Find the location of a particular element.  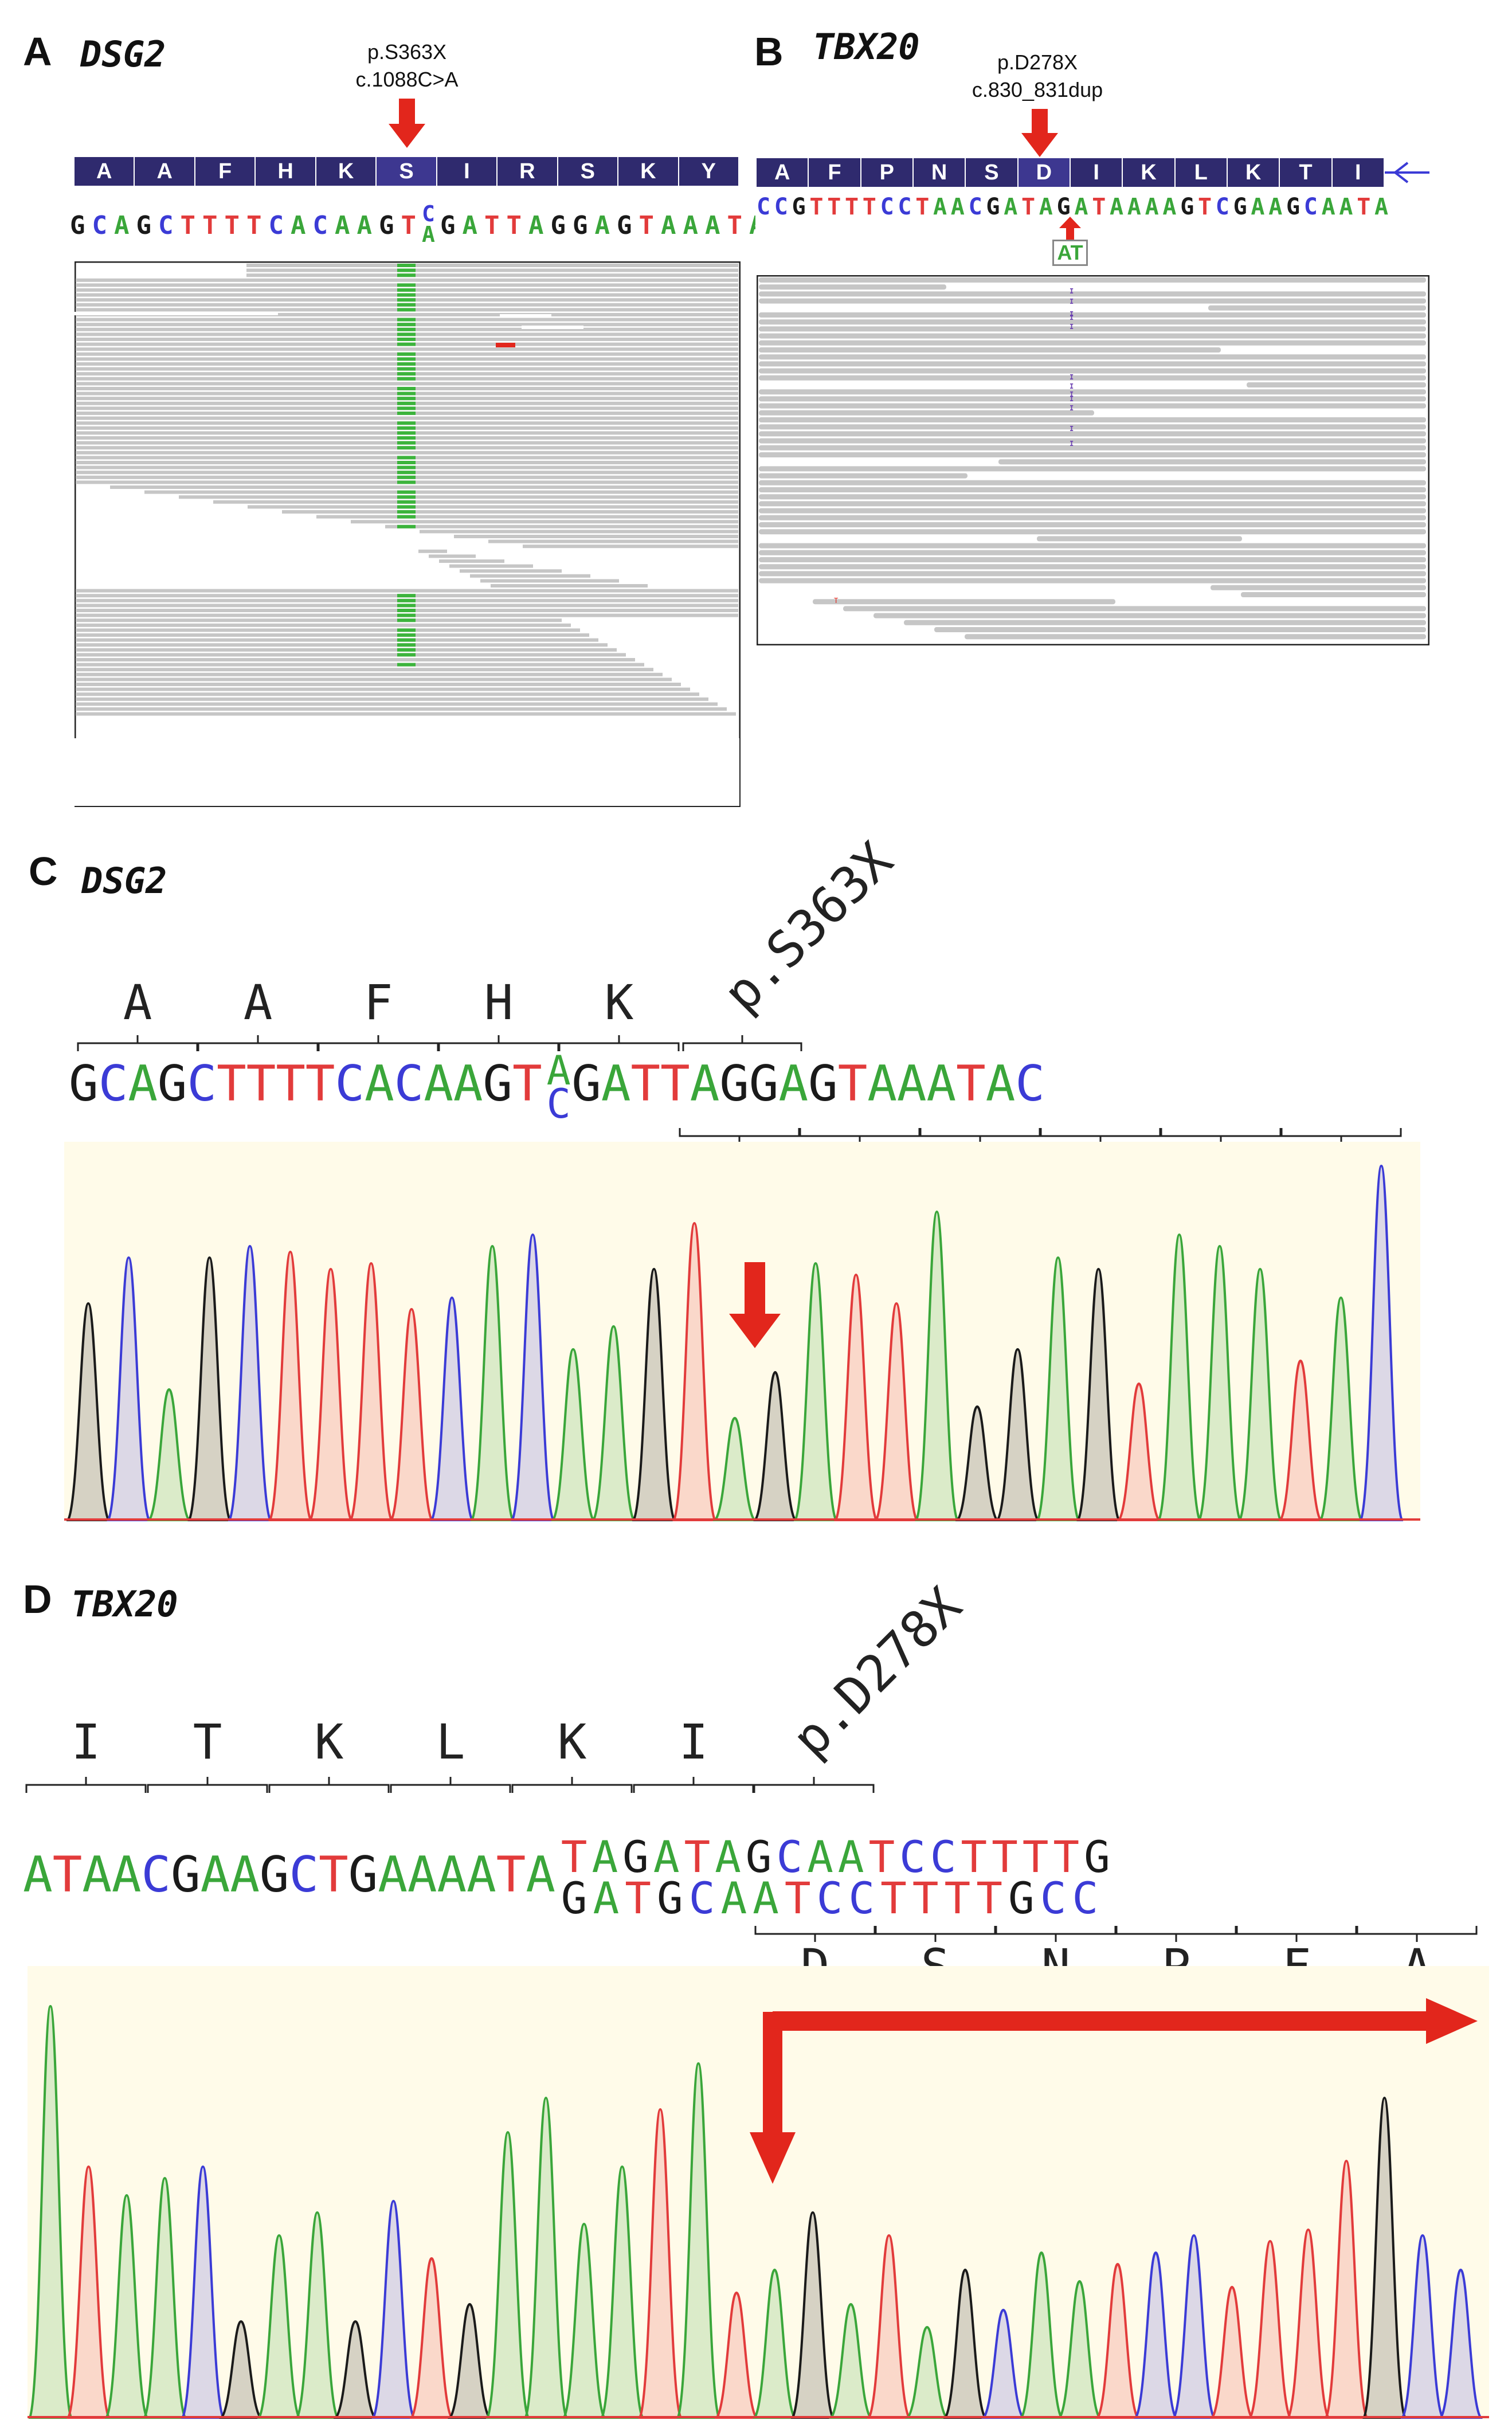

upper-strand-base: T is located at coordinates (574, 1856).